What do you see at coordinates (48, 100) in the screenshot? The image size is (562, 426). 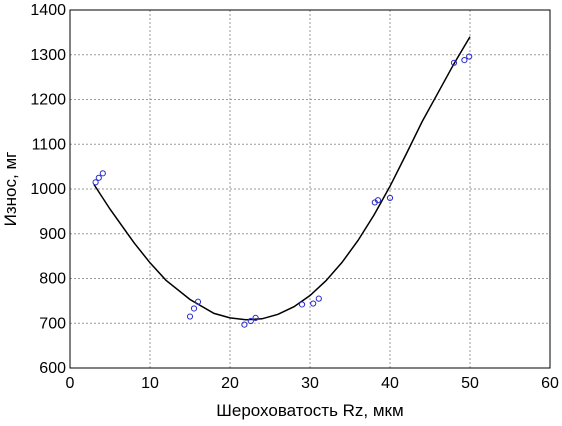 I see `y-tick-label: 1200` at bounding box center [48, 100].